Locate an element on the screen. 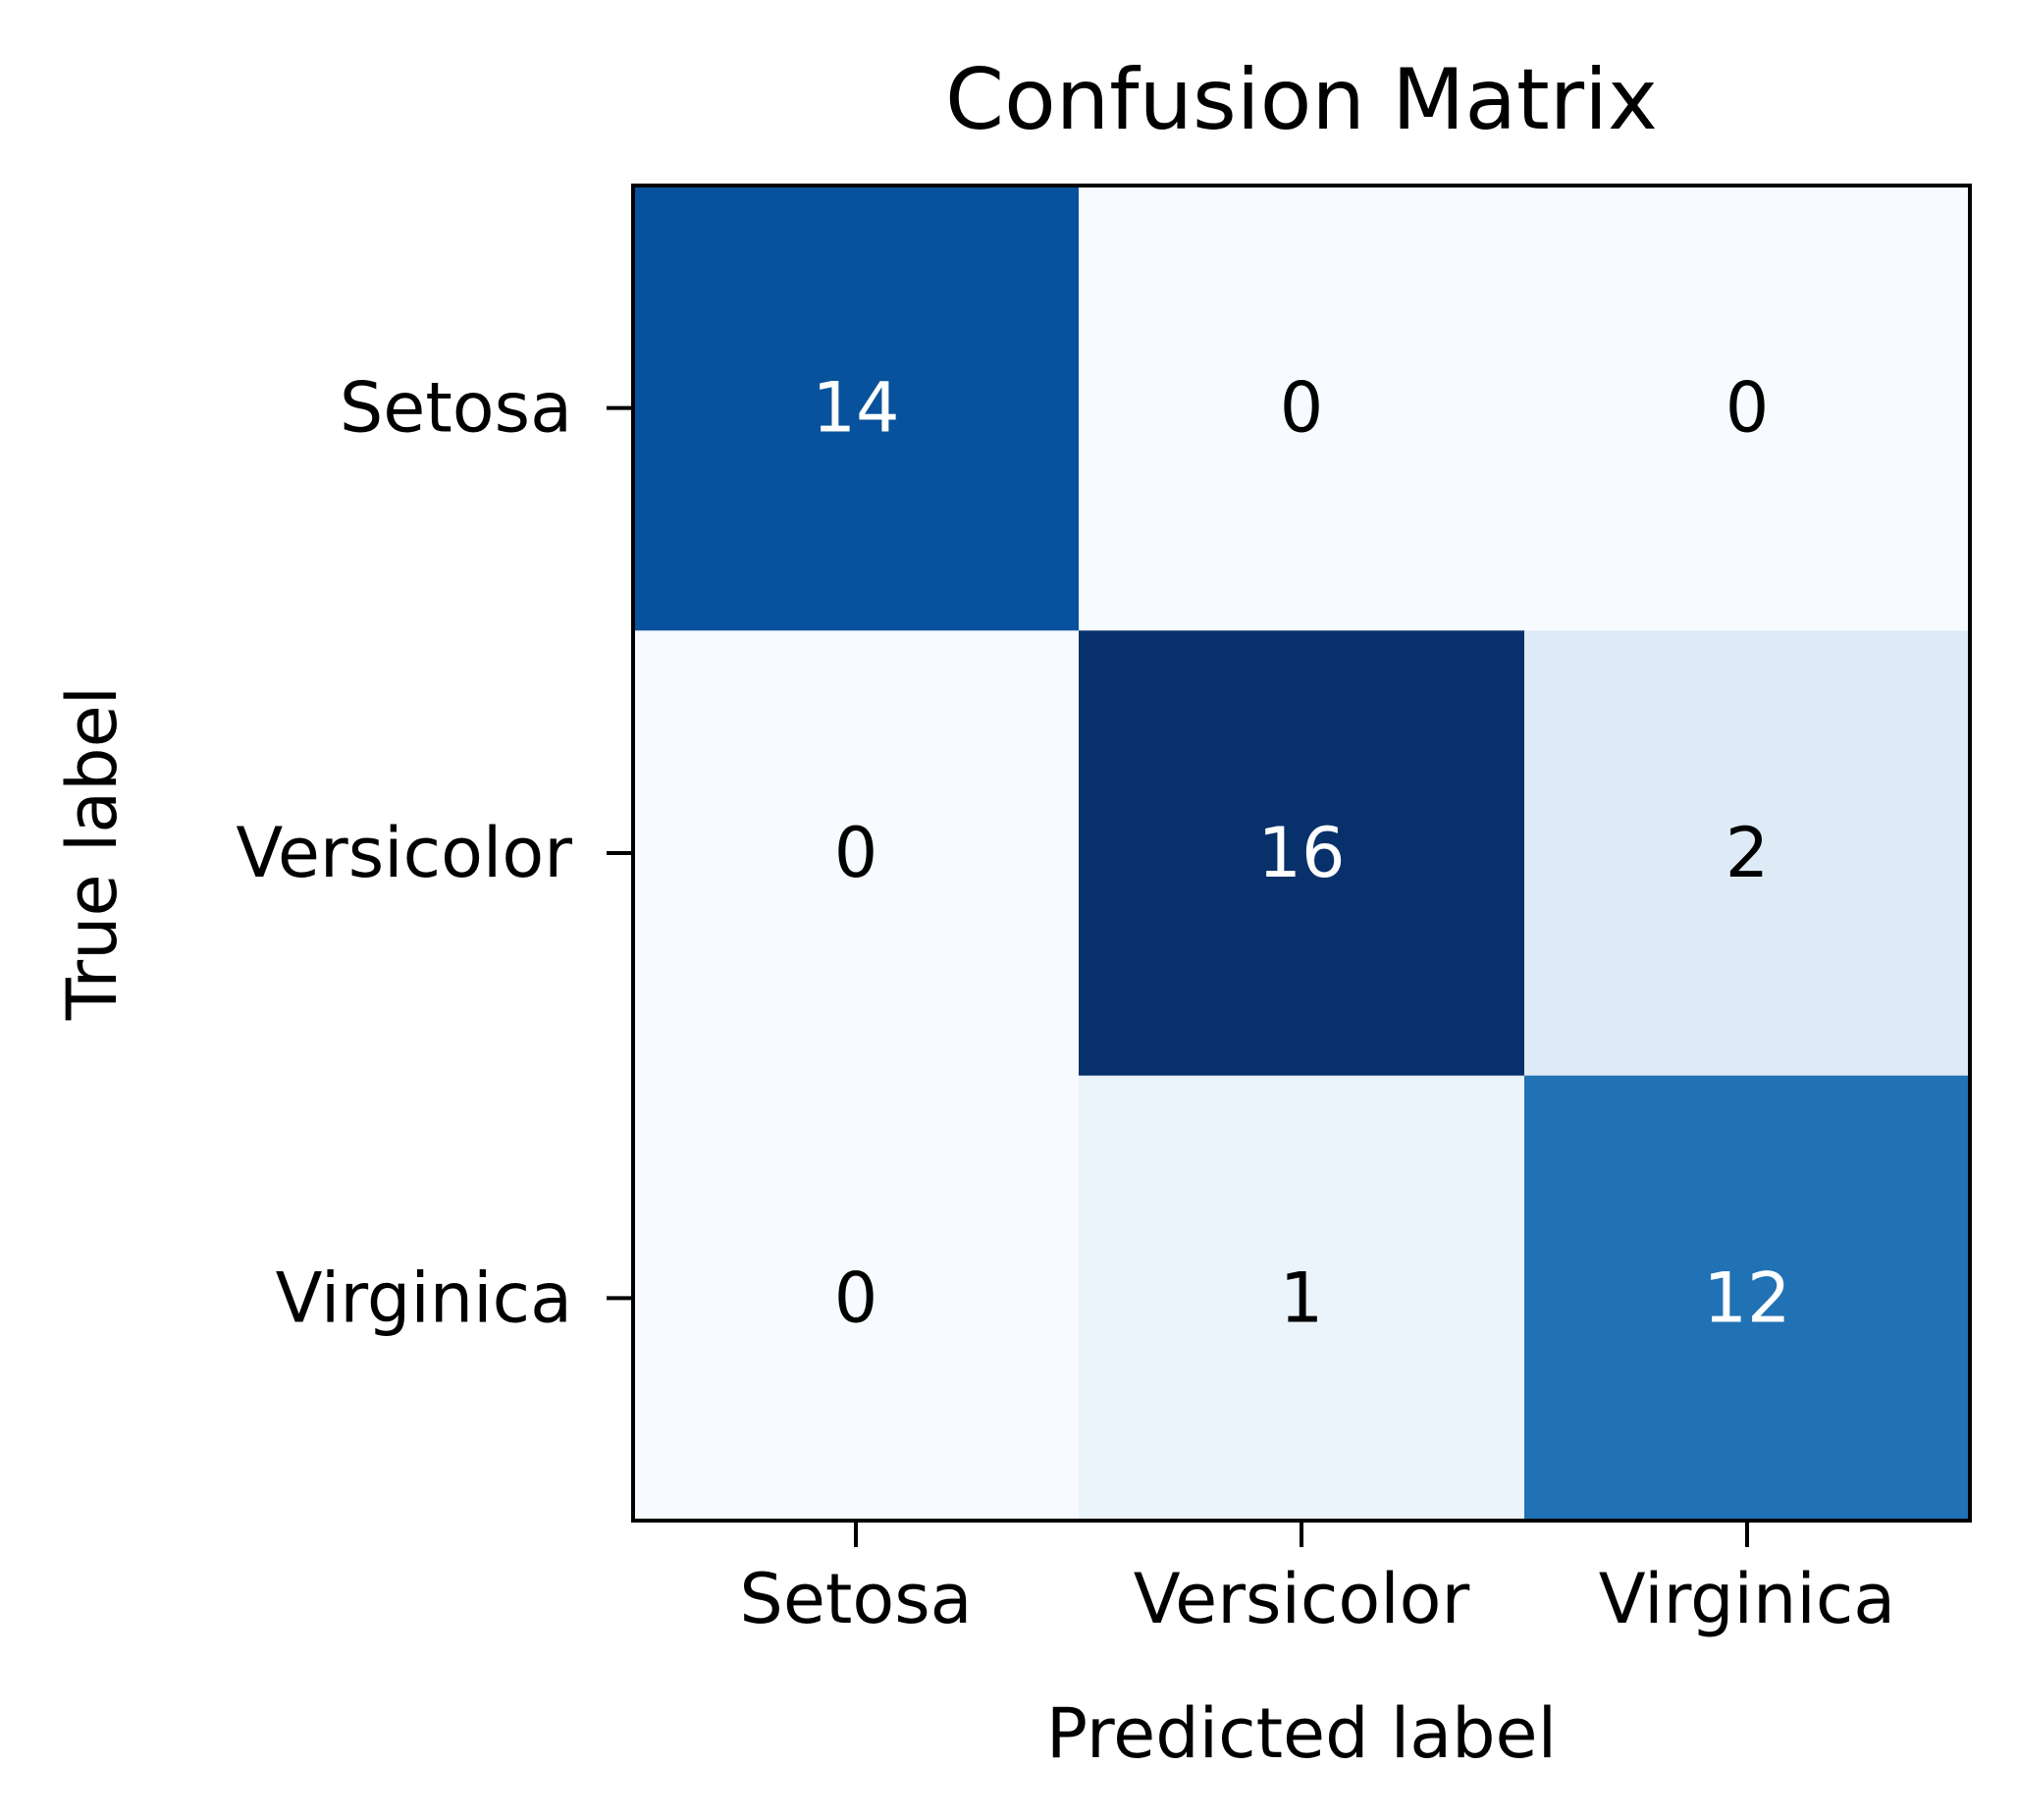 The height and width of the screenshot is (1820, 2017). cell-value-label: 1 is located at coordinates (1302, 1298).